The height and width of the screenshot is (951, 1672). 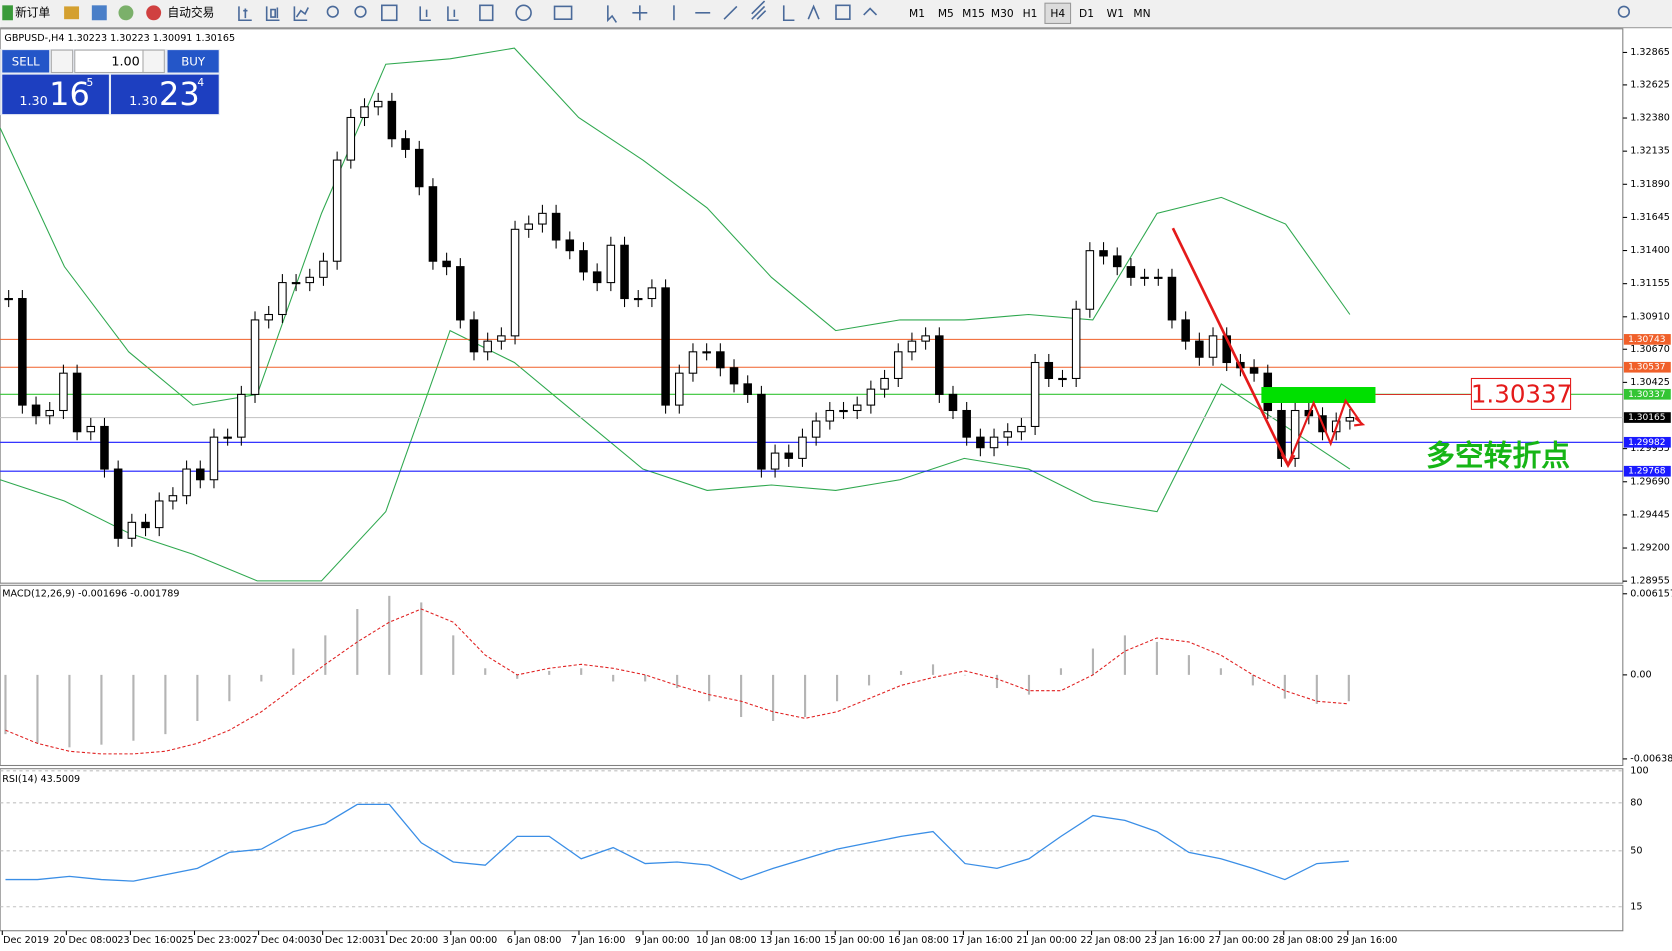 I want to click on zoom-in-icon, so click(x=332, y=11).